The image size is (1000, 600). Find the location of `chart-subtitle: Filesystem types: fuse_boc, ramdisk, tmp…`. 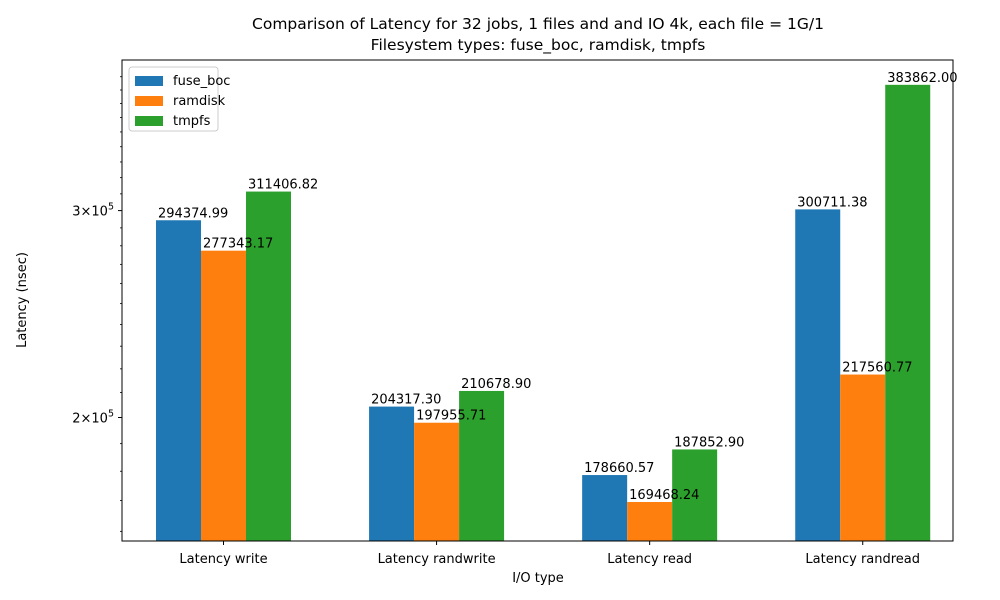

chart-subtitle: Filesystem types: fuse_boc, ramdisk, tmp… is located at coordinates (538, 45).